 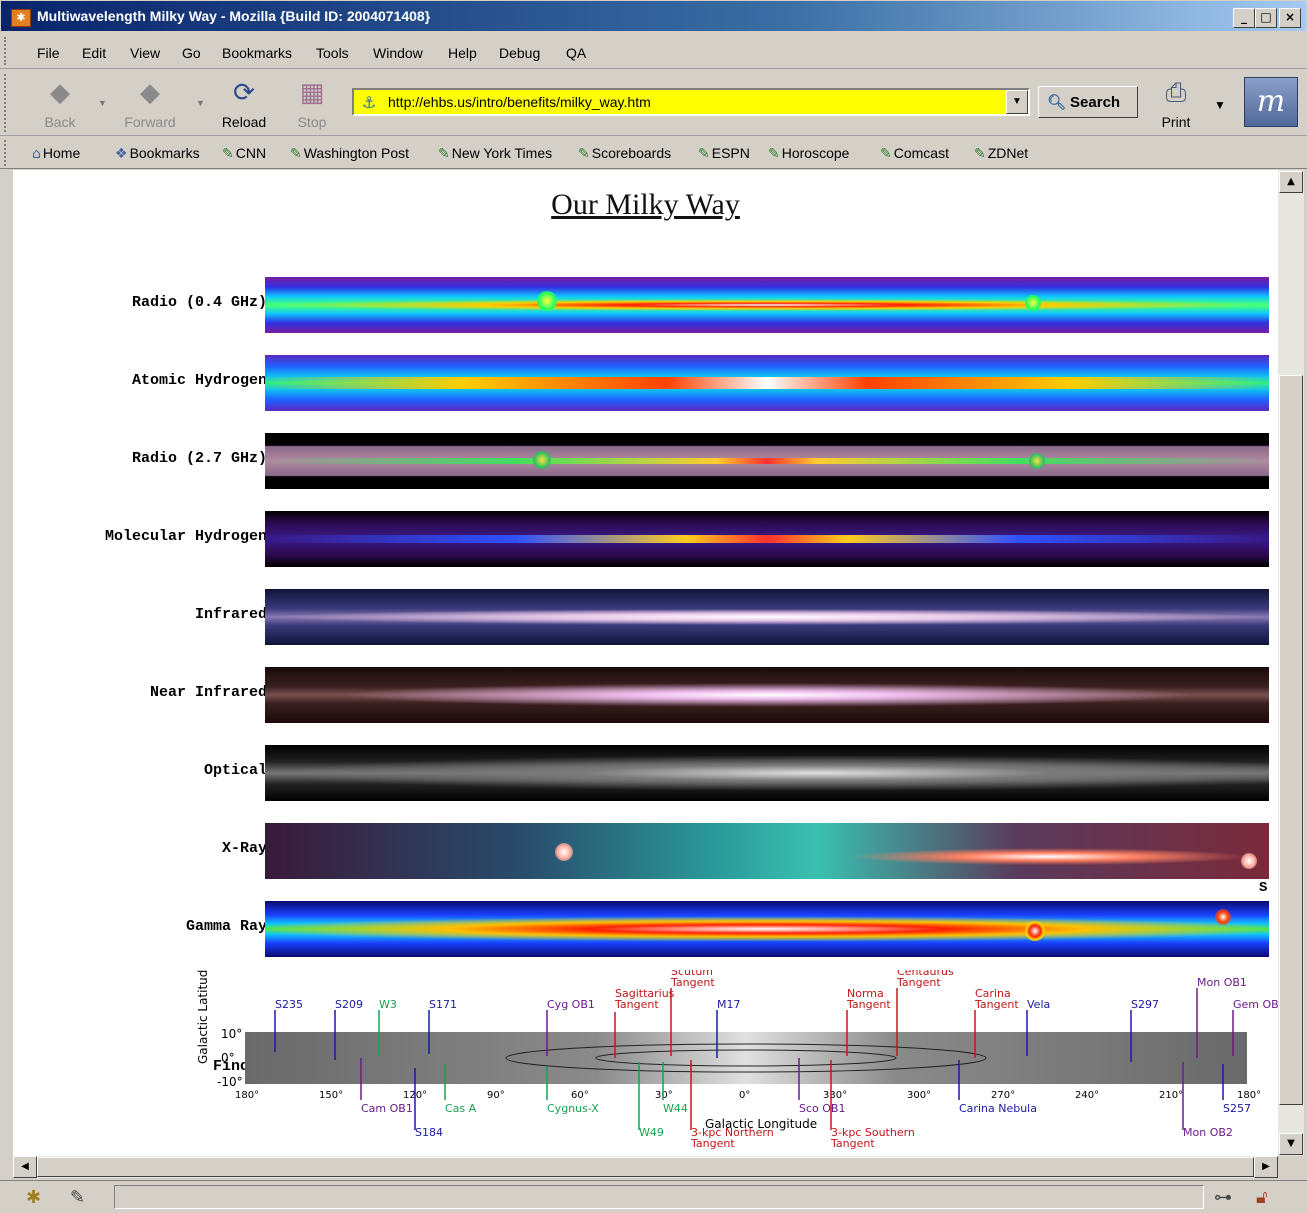 I want to click on bookmark-zdnet: ✎ ZDNet, so click(x=1001, y=153).